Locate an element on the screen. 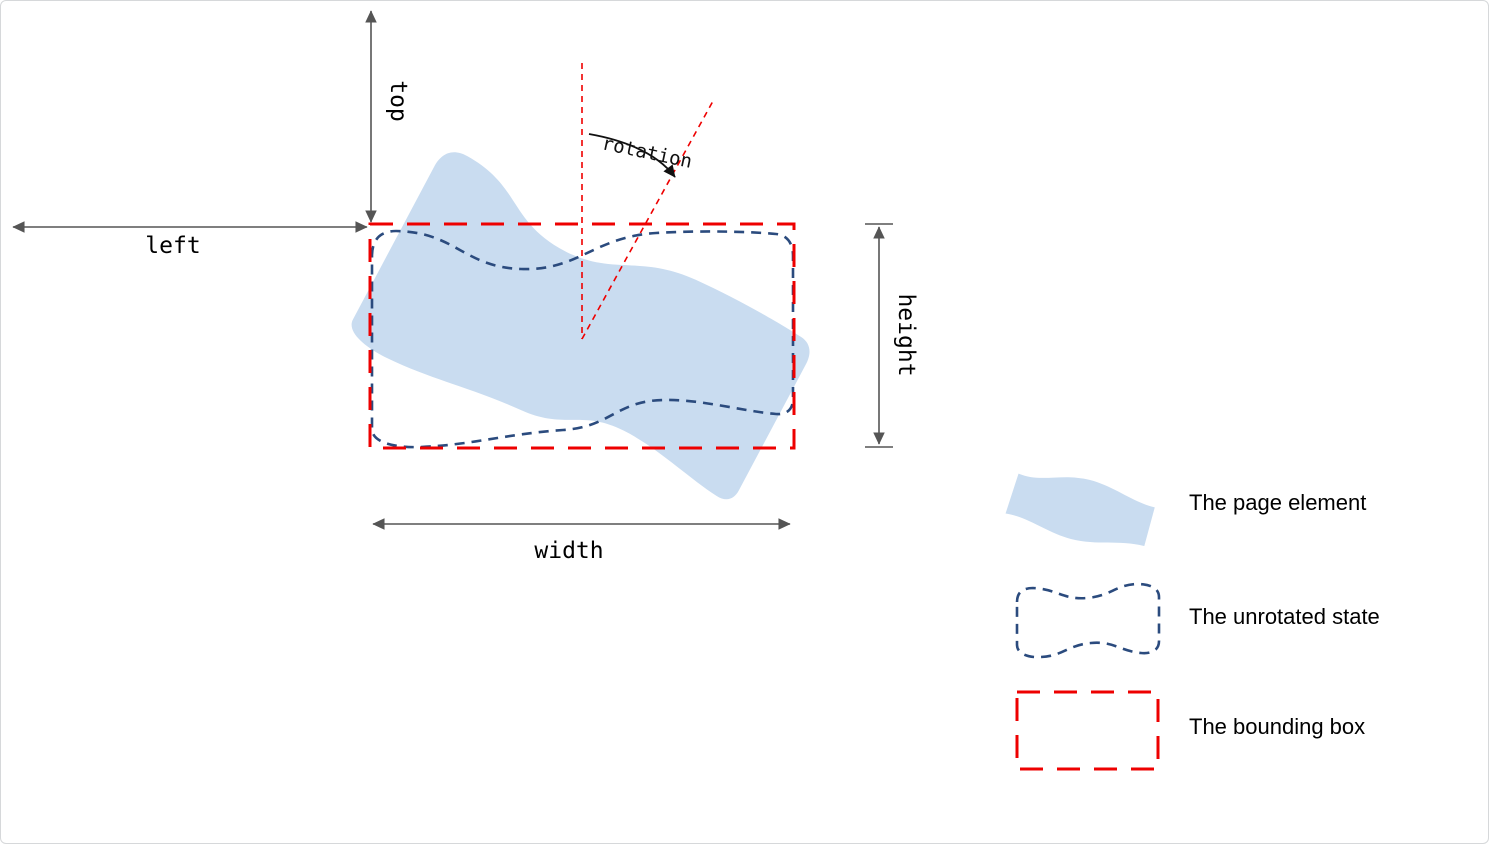 This screenshot has width=1489, height=844. legend-label-unrotated-state: The unrotated state is located at coordinates (1284, 616).